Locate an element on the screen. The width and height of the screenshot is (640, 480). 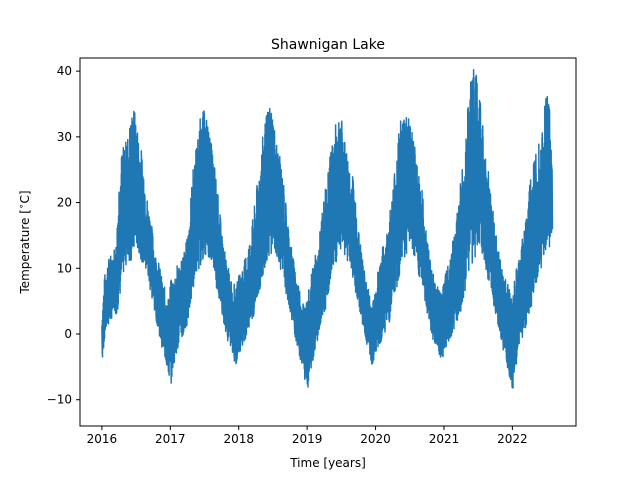
y-tick-label: −10 is located at coordinates (59, 400).